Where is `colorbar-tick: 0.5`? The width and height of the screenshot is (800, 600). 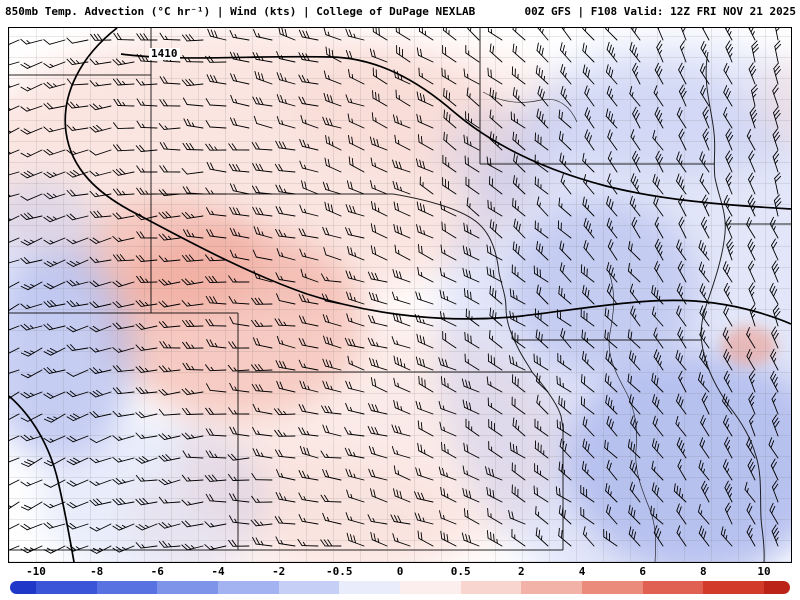 colorbar-tick: 0.5 is located at coordinates (460, 571).